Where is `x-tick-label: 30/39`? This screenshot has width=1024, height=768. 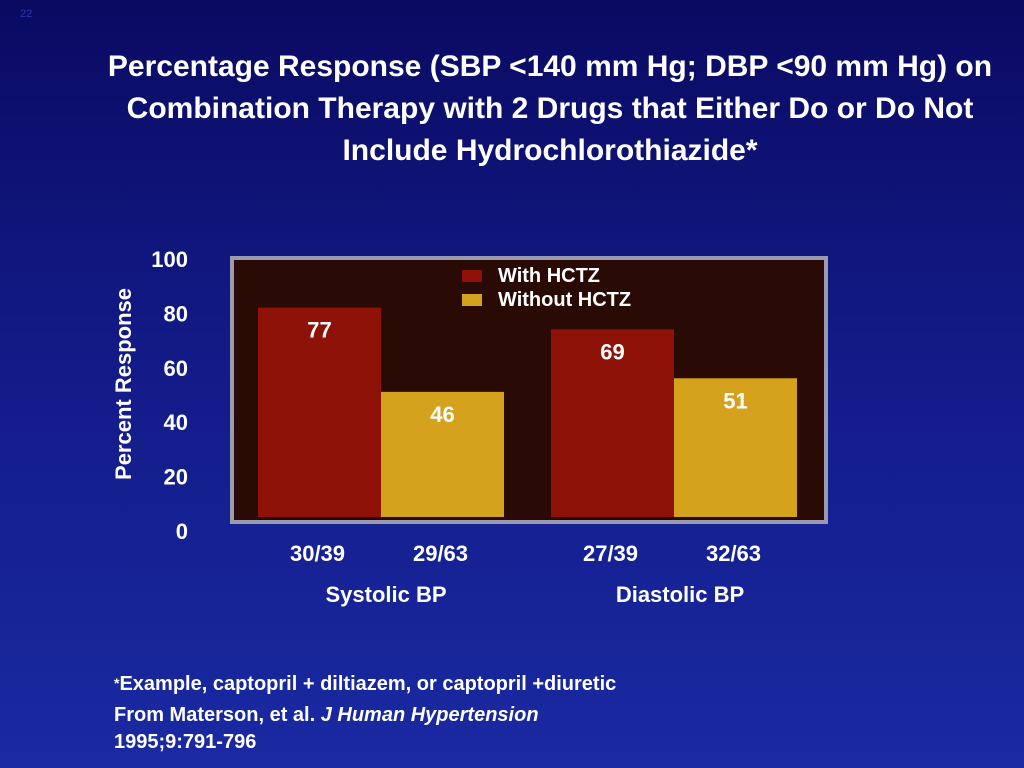 x-tick-label: 30/39 is located at coordinates (317, 553).